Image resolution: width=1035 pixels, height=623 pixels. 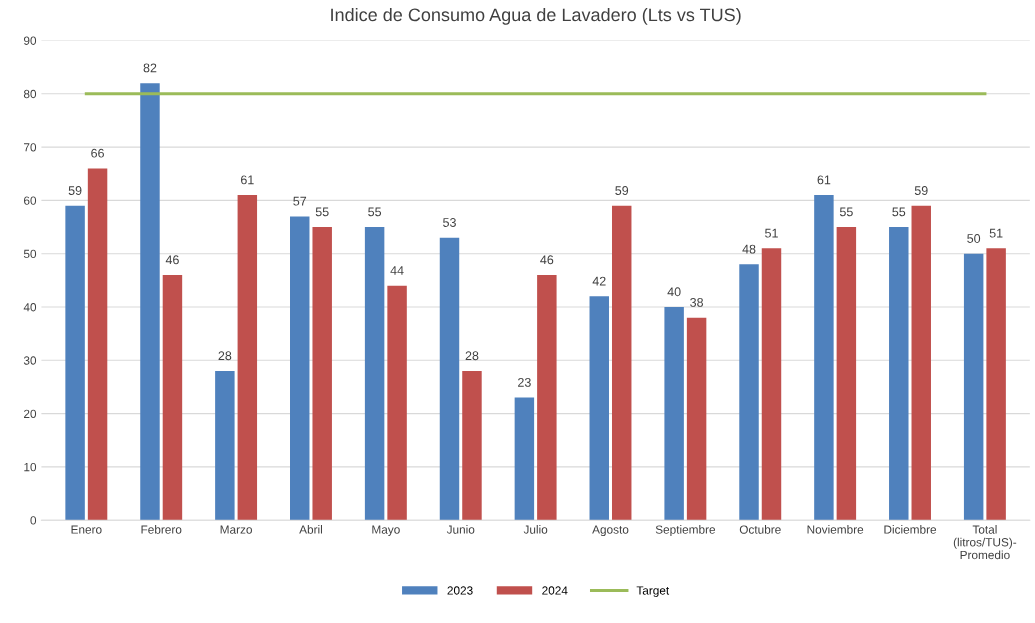 What do you see at coordinates (397, 270) in the screenshot?
I see `data-label: 44` at bounding box center [397, 270].